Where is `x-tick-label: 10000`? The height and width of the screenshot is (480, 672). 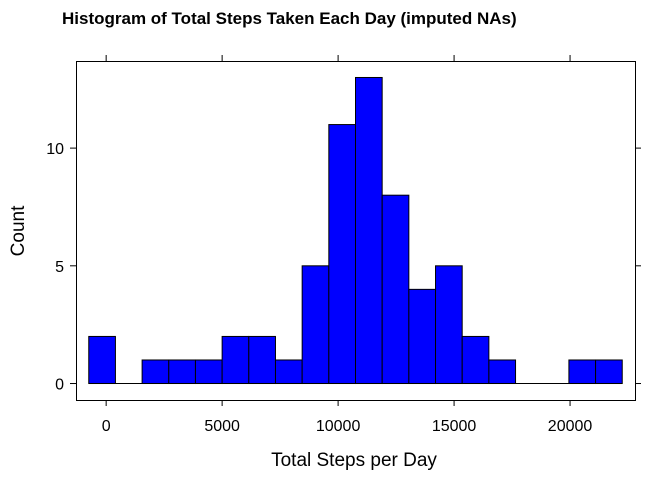 x-tick-label: 10000 is located at coordinates (338, 426).